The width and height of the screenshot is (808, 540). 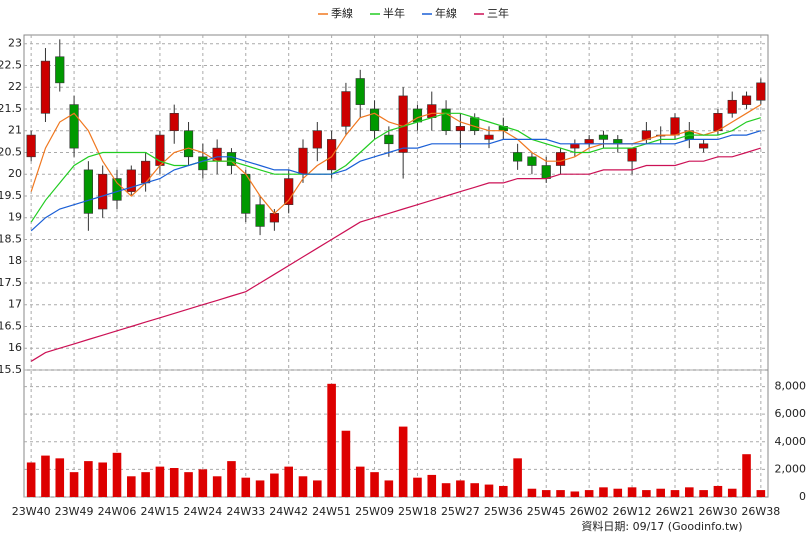 What do you see at coordinates (117, 511) in the screenshot?
I see `x-tick-label: 24W06` at bounding box center [117, 511].